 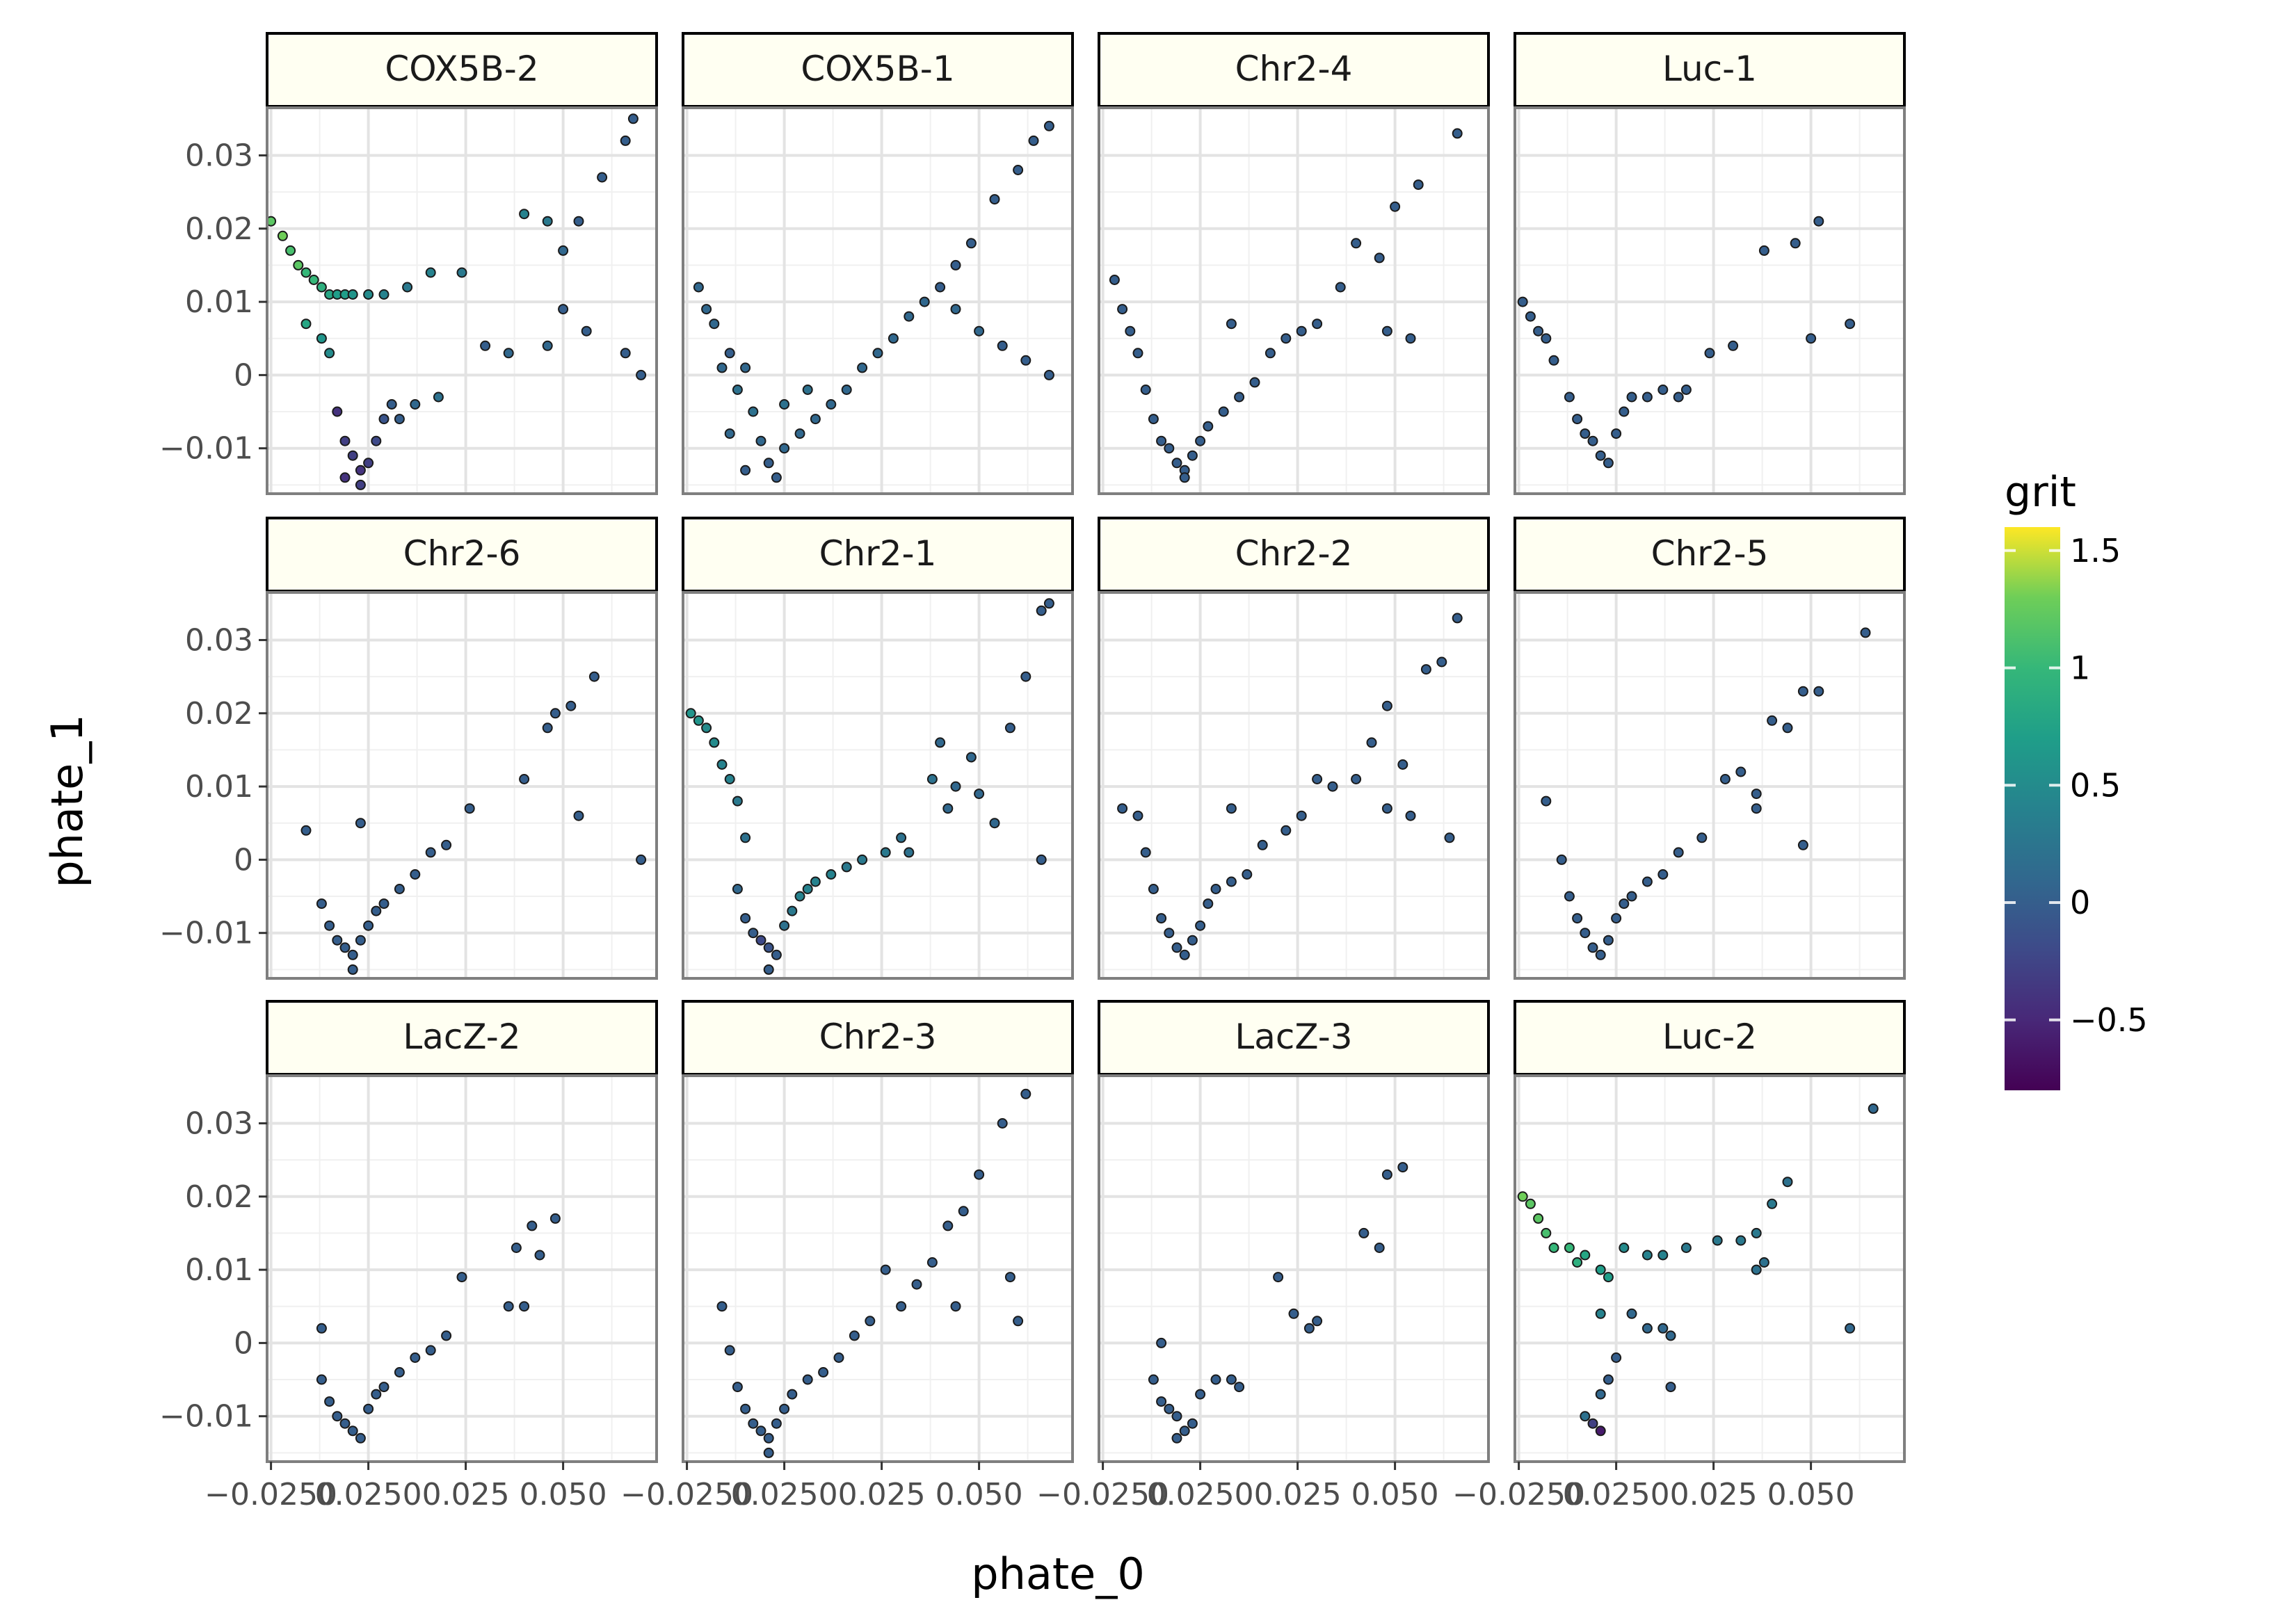 What do you see at coordinates (243, 860) in the screenshot?
I see `y-tick-label: 0` at bounding box center [243, 860].